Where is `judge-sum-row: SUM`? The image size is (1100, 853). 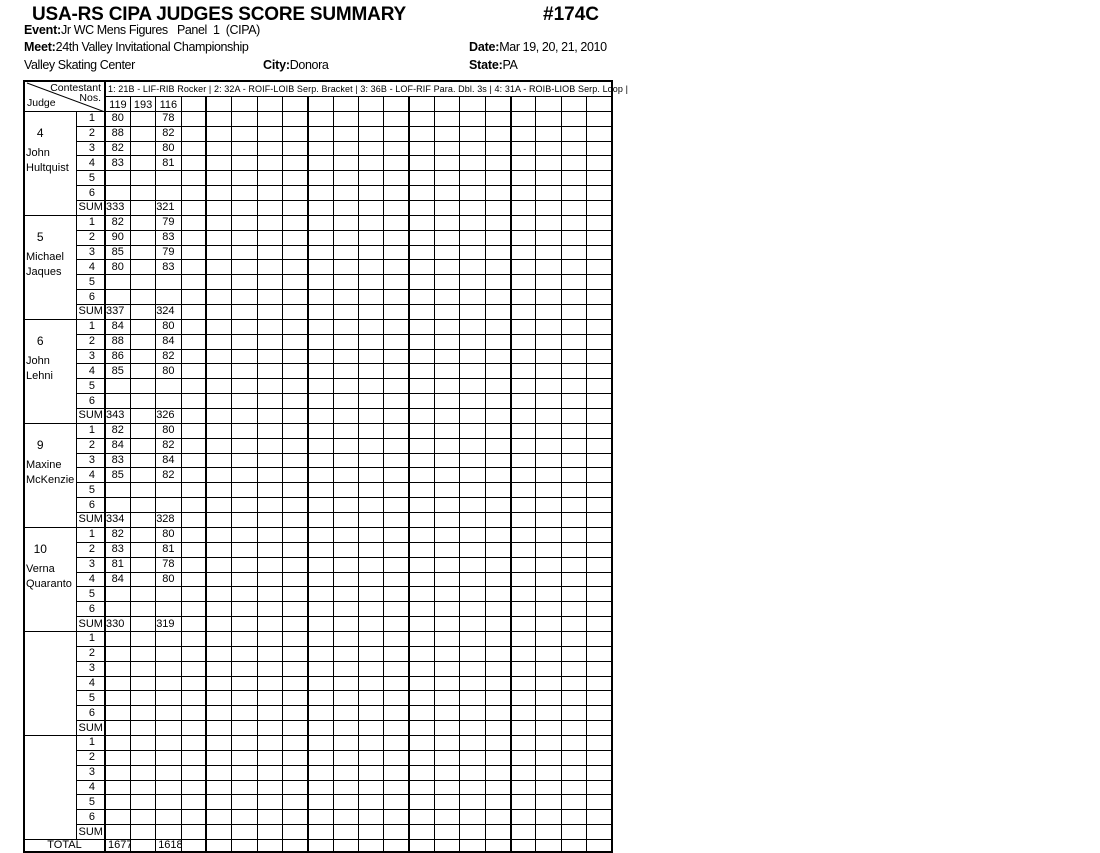
judge-sum-row: SUM is located at coordinates (319, 728).